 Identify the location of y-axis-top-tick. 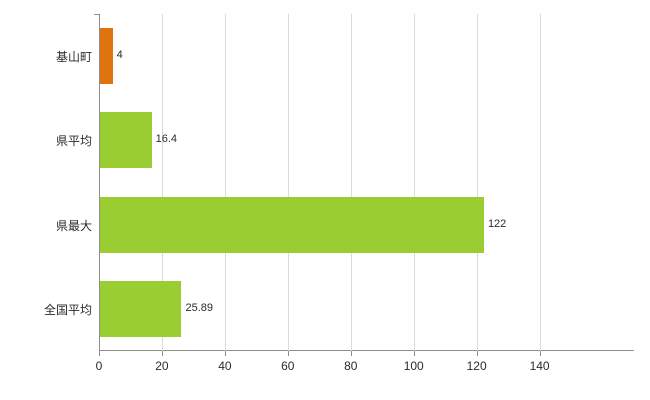
(96, 14).